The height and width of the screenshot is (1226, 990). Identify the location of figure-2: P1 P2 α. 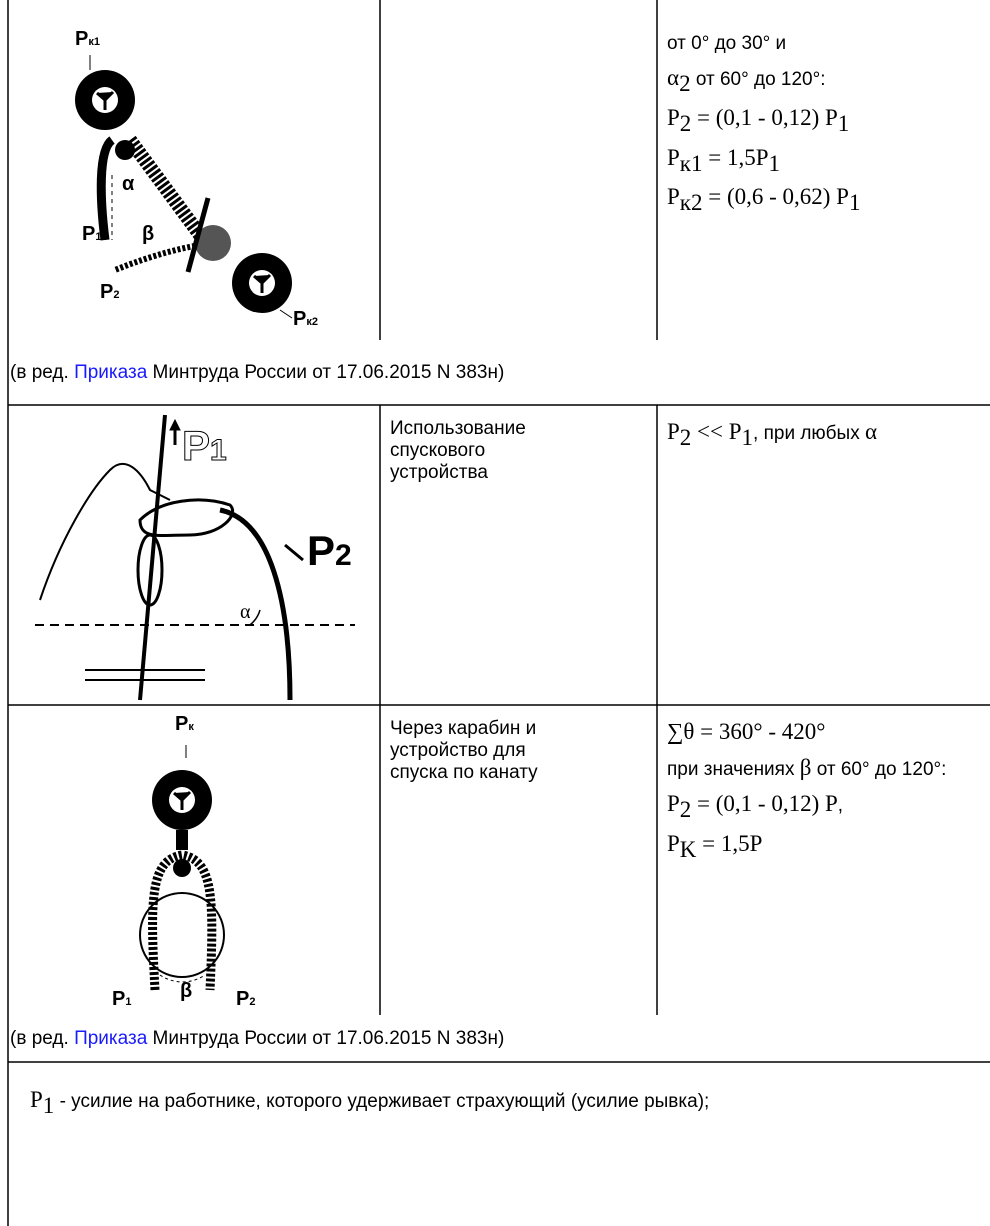
(195, 557).